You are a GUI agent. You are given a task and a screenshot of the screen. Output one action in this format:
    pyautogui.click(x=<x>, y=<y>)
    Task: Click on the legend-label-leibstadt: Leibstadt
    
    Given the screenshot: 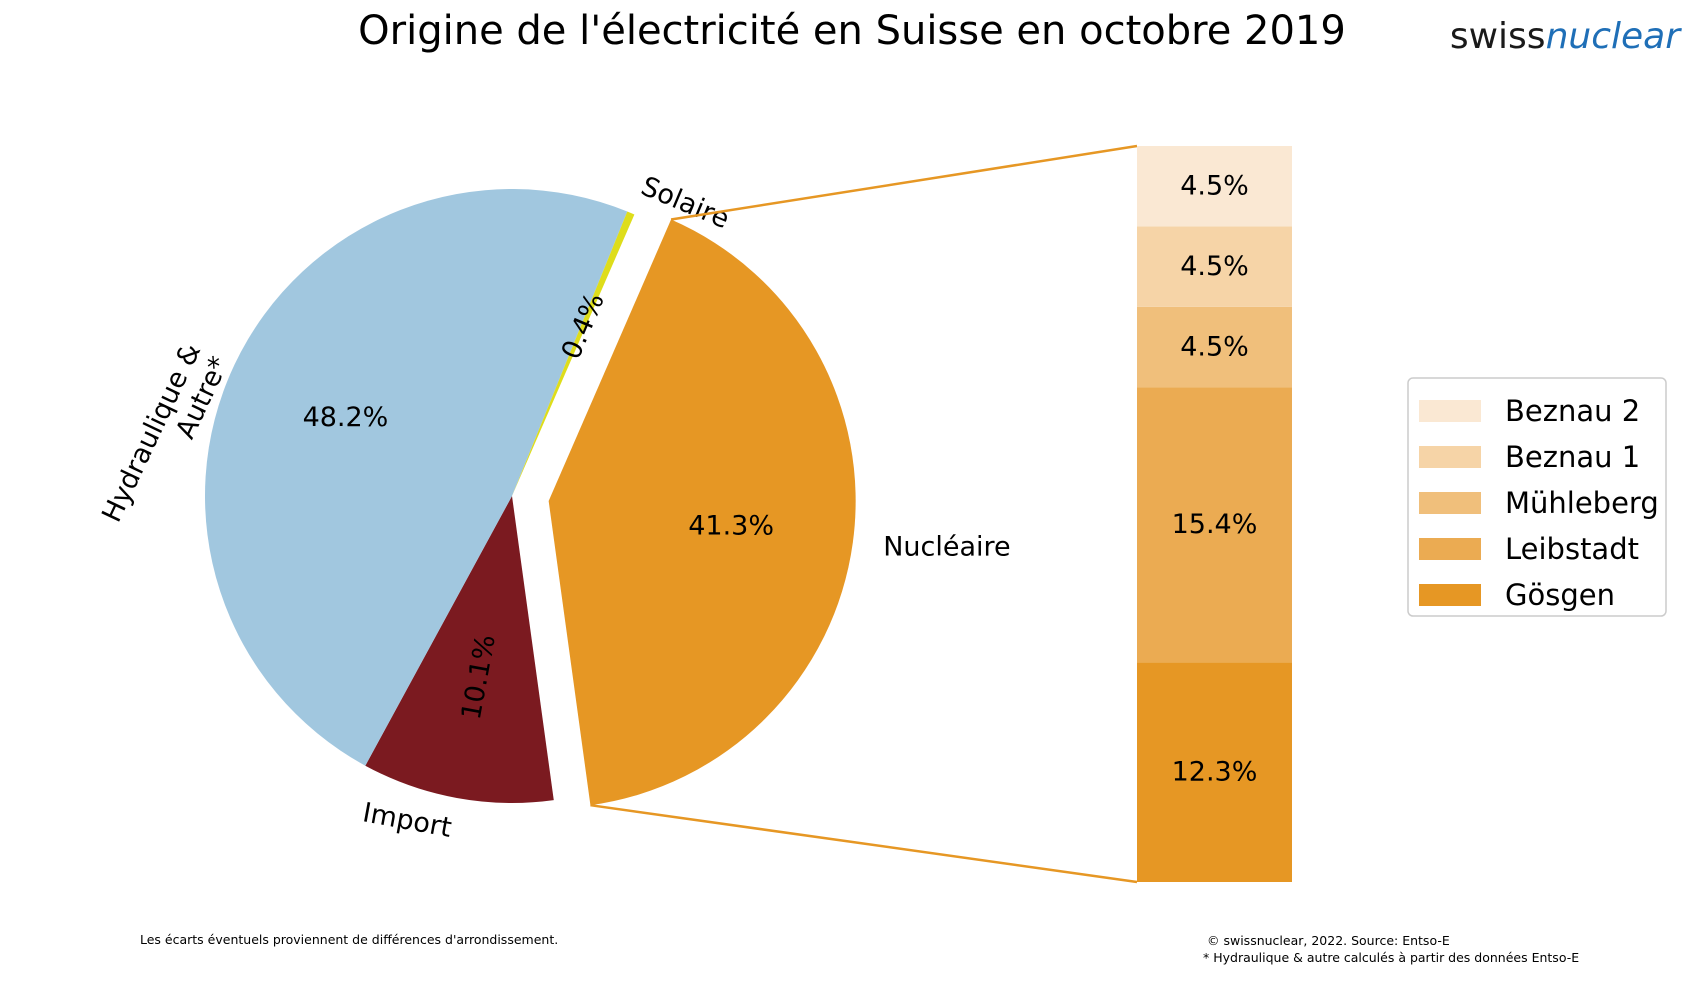 What is the action you would take?
    pyautogui.click(x=1572, y=549)
    